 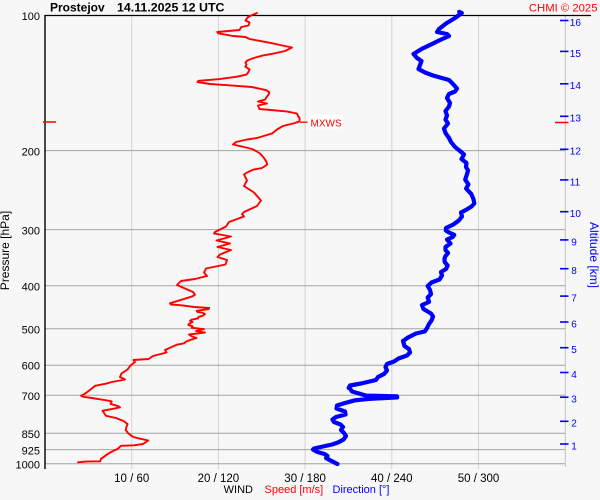 What do you see at coordinates (31, 451) in the screenshot?
I see `svg-text: 925` at bounding box center [31, 451].